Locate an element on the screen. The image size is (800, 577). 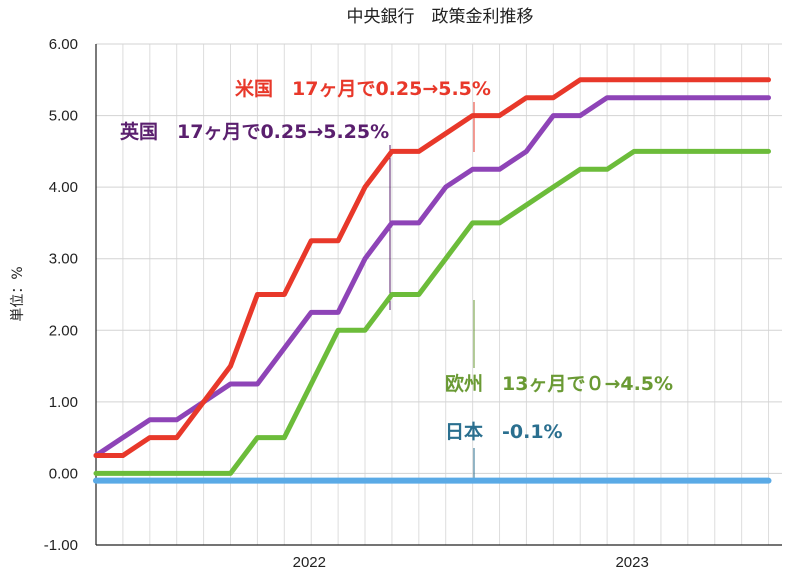
y-tick-label: 3.00 is located at coordinates (63, 259).